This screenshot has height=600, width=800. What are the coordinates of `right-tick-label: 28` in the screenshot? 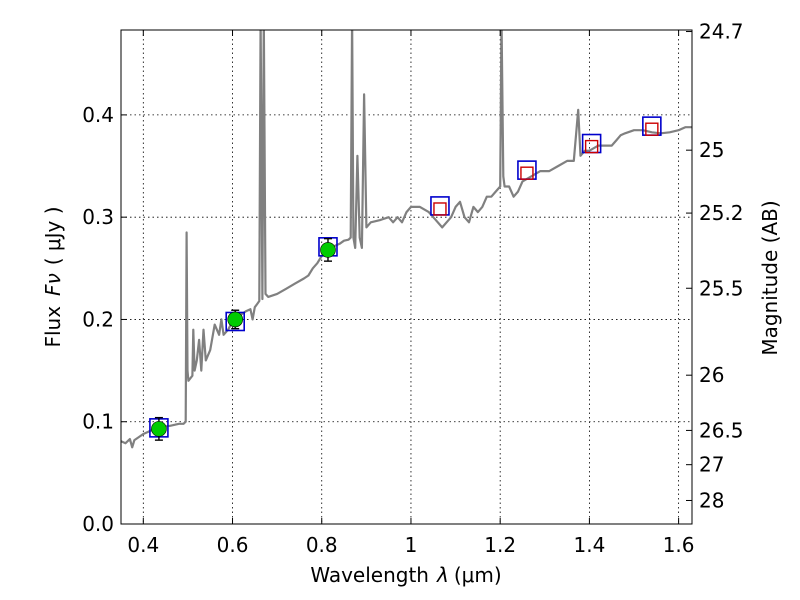 It's located at (711, 500).